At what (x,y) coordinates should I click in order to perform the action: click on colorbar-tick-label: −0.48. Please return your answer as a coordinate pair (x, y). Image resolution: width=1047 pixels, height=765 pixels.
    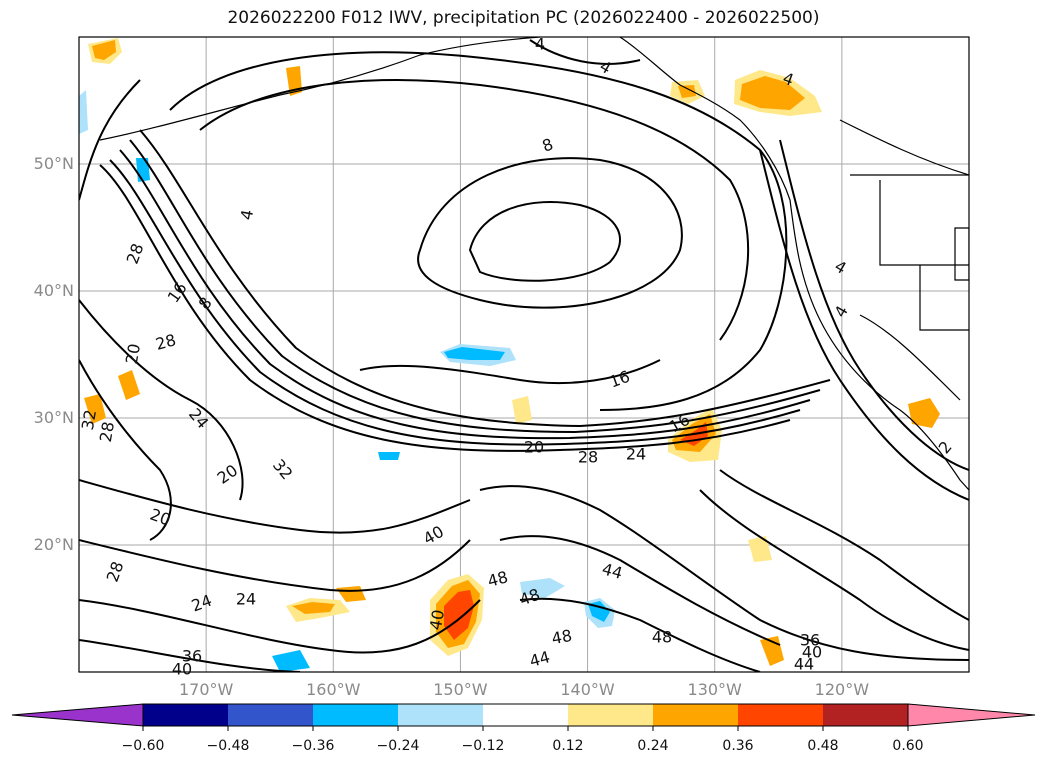
    Looking at the image, I should click on (228, 746).